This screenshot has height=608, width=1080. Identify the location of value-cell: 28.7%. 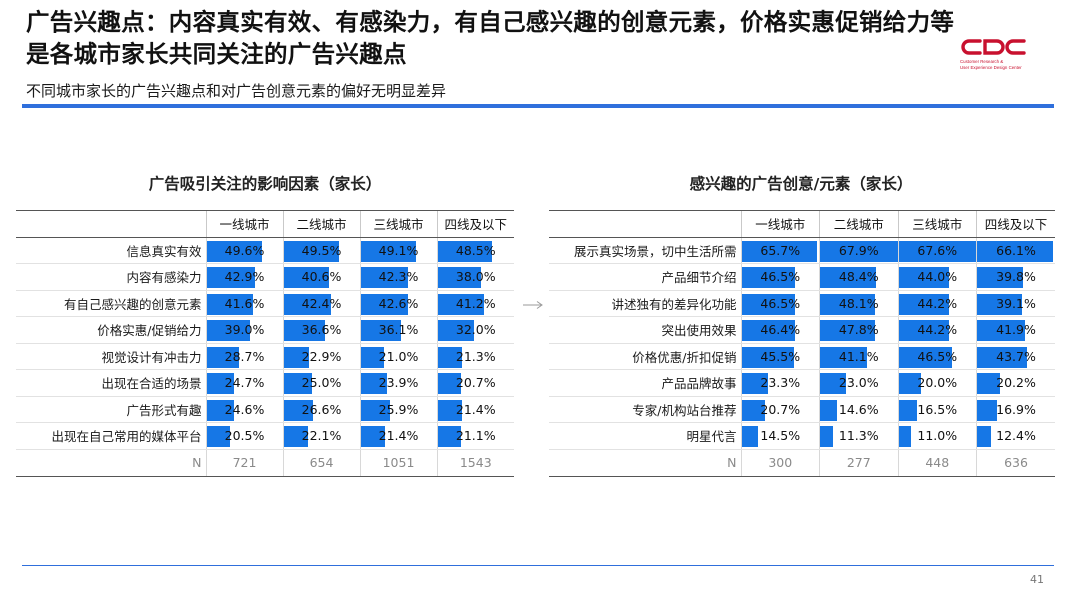
(244, 356).